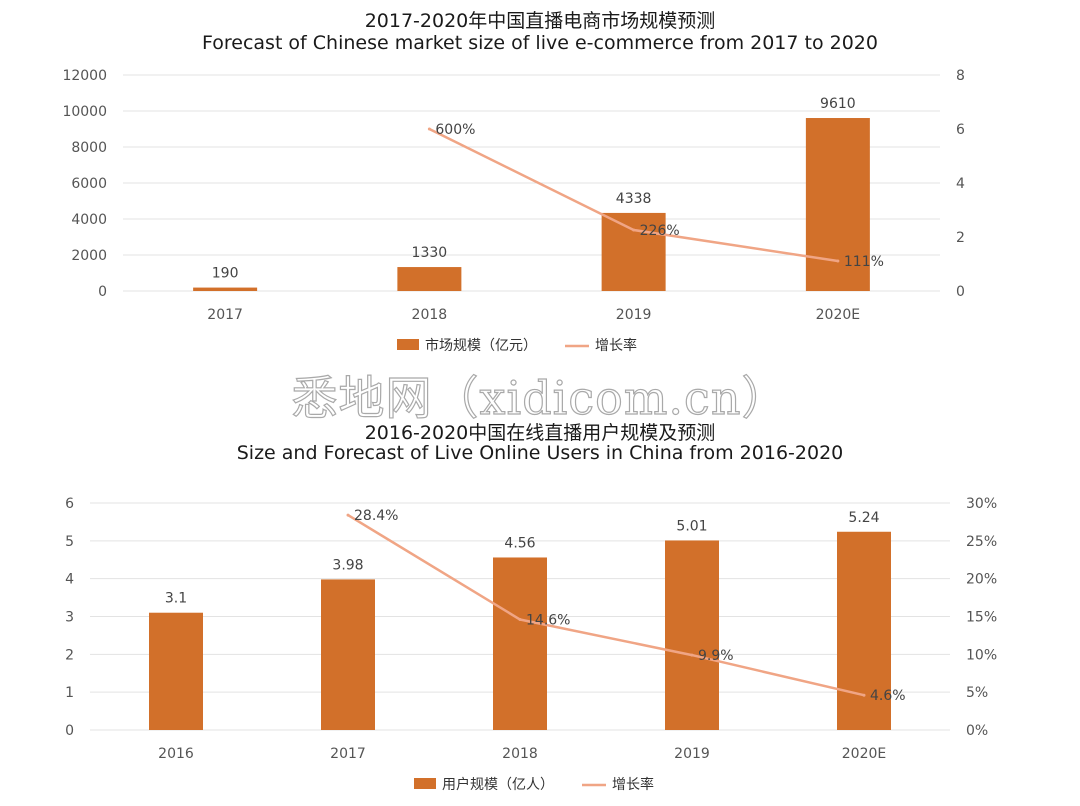 This screenshot has height=806, width=1080. Describe the element at coordinates (888, 696) in the screenshot. I see `chart2-growth-label: 4.6%` at that location.